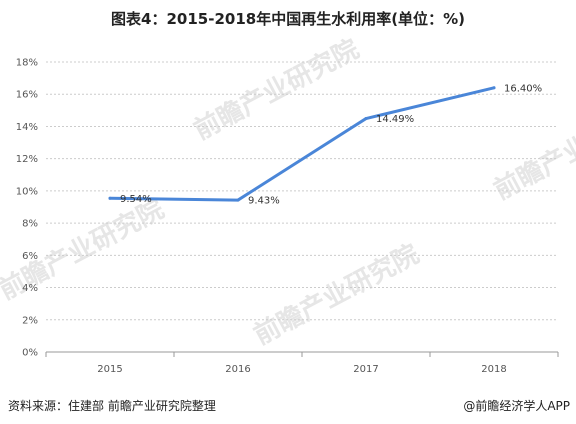 Image resolution: width=576 pixels, height=424 pixels. Describe the element at coordinates (30, 320) in the screenshot. I see `y-tick-label: 2%` at that location.